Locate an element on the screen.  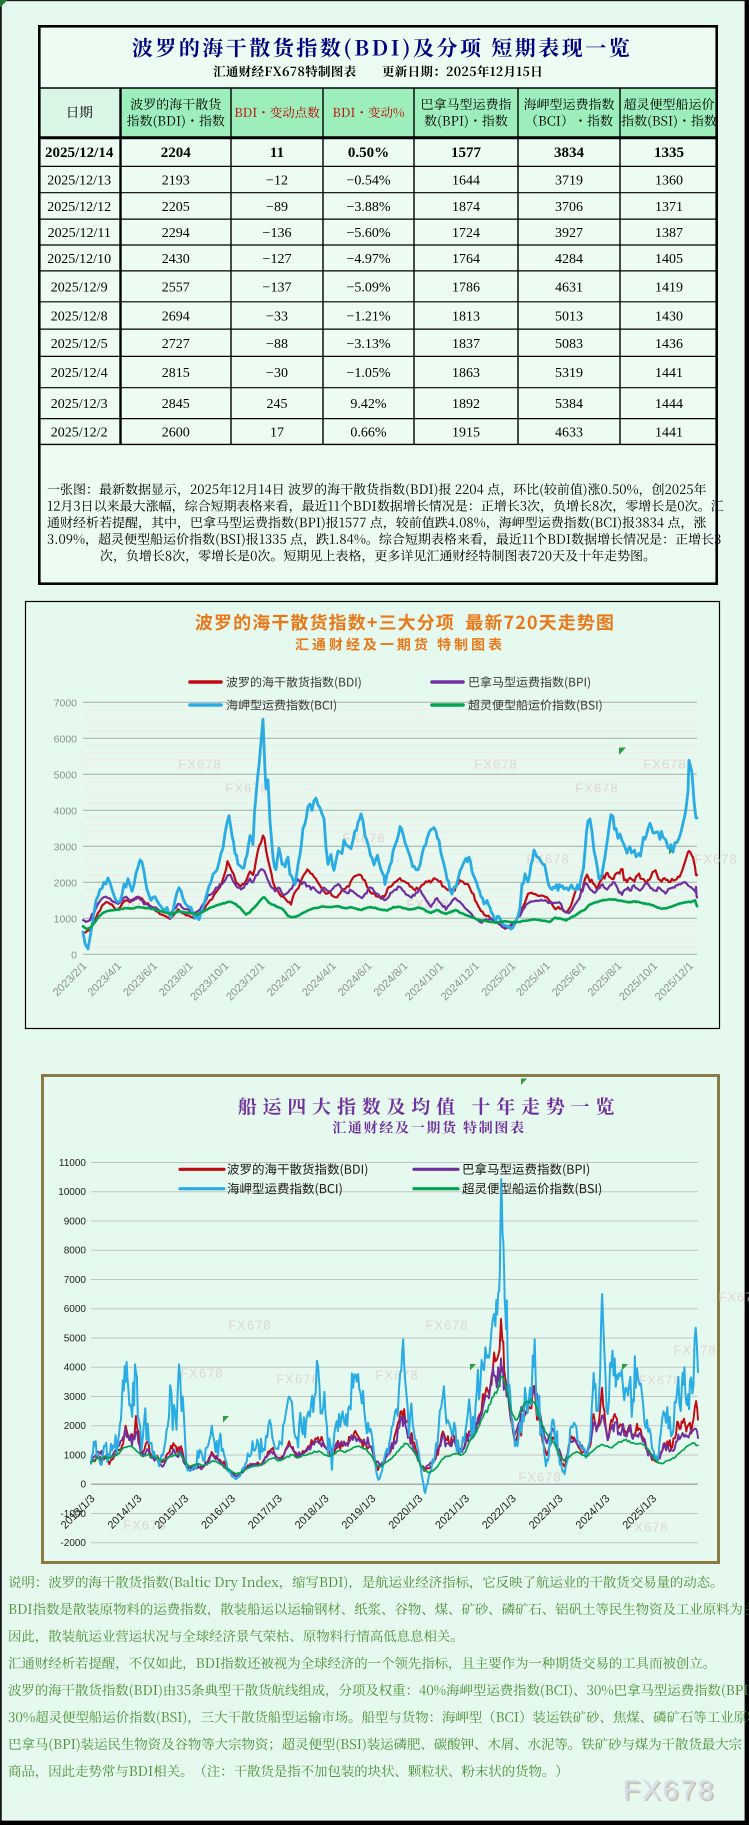
svg-text: 11000 is located at coordinates (73, 1163).